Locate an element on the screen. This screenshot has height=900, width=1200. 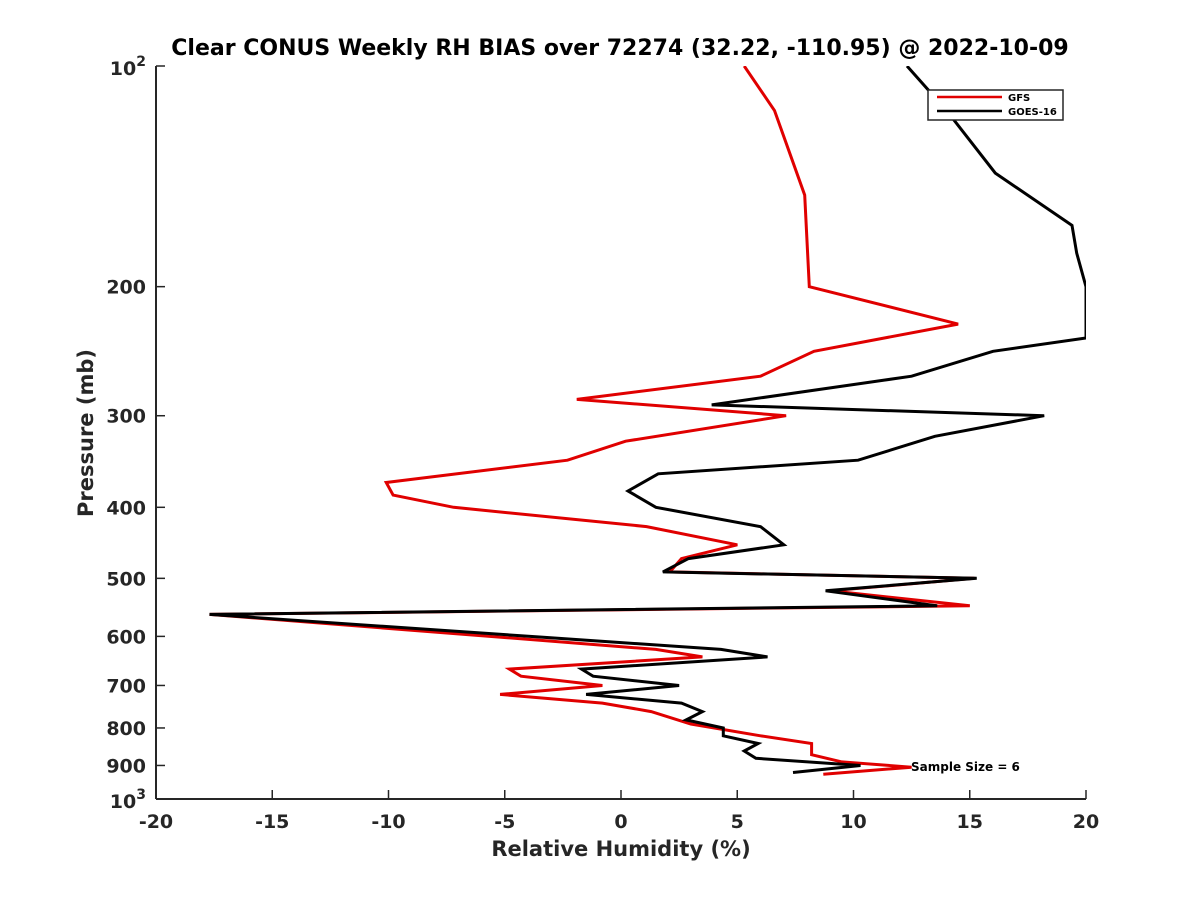
x-tick-label: -5 is located at coordinates (504, 822).